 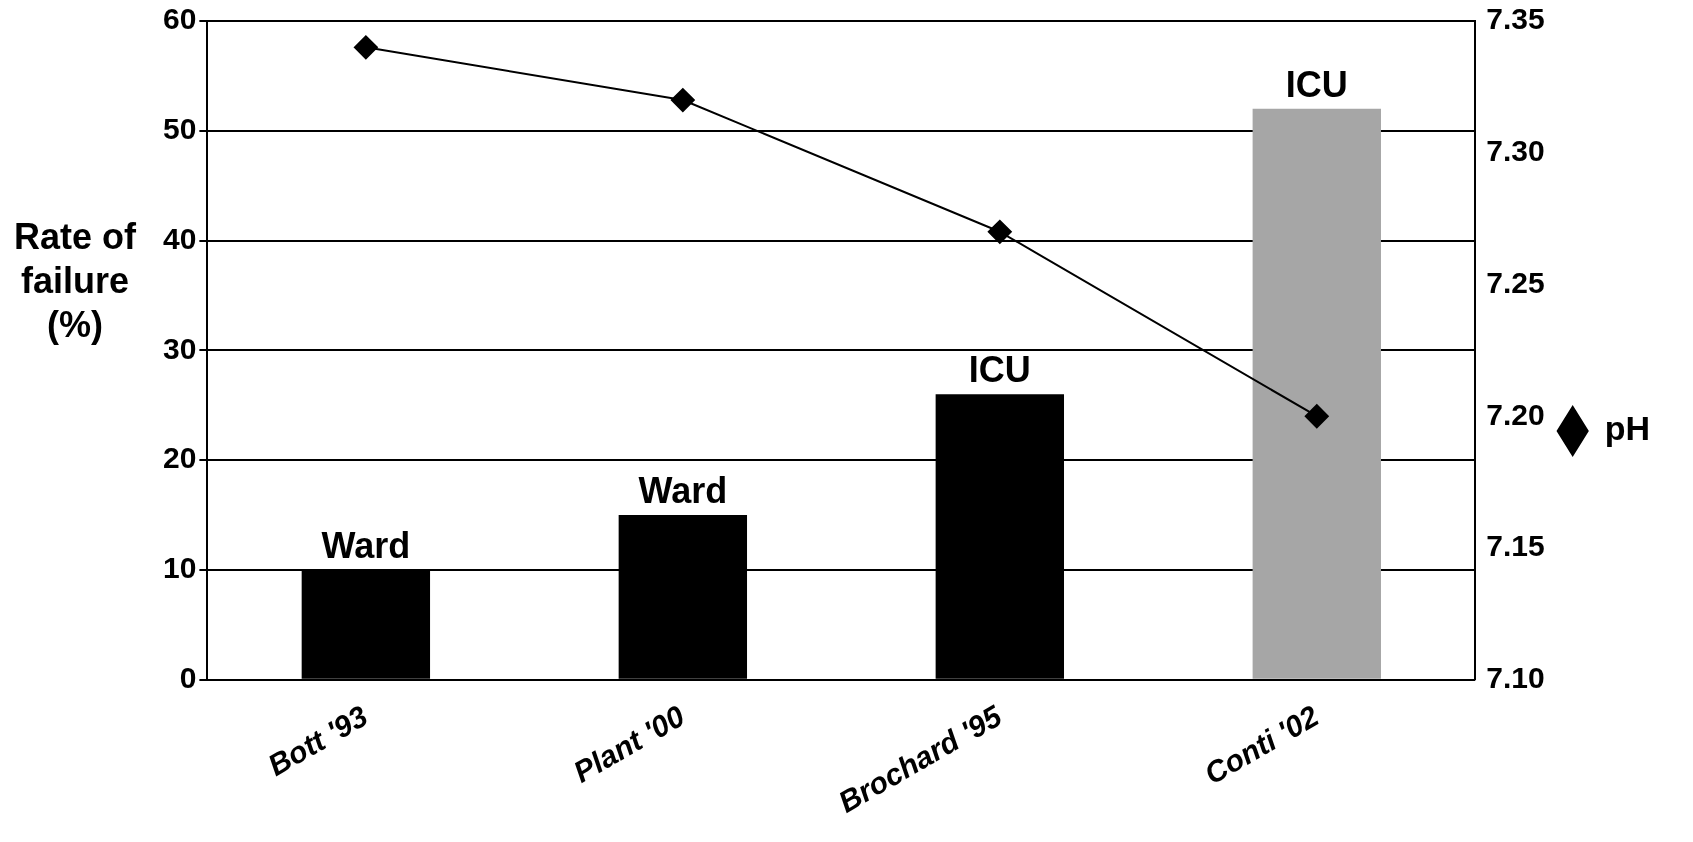 I want to click on y2-tick-label: 7.10, so click(x=1515, y=677).